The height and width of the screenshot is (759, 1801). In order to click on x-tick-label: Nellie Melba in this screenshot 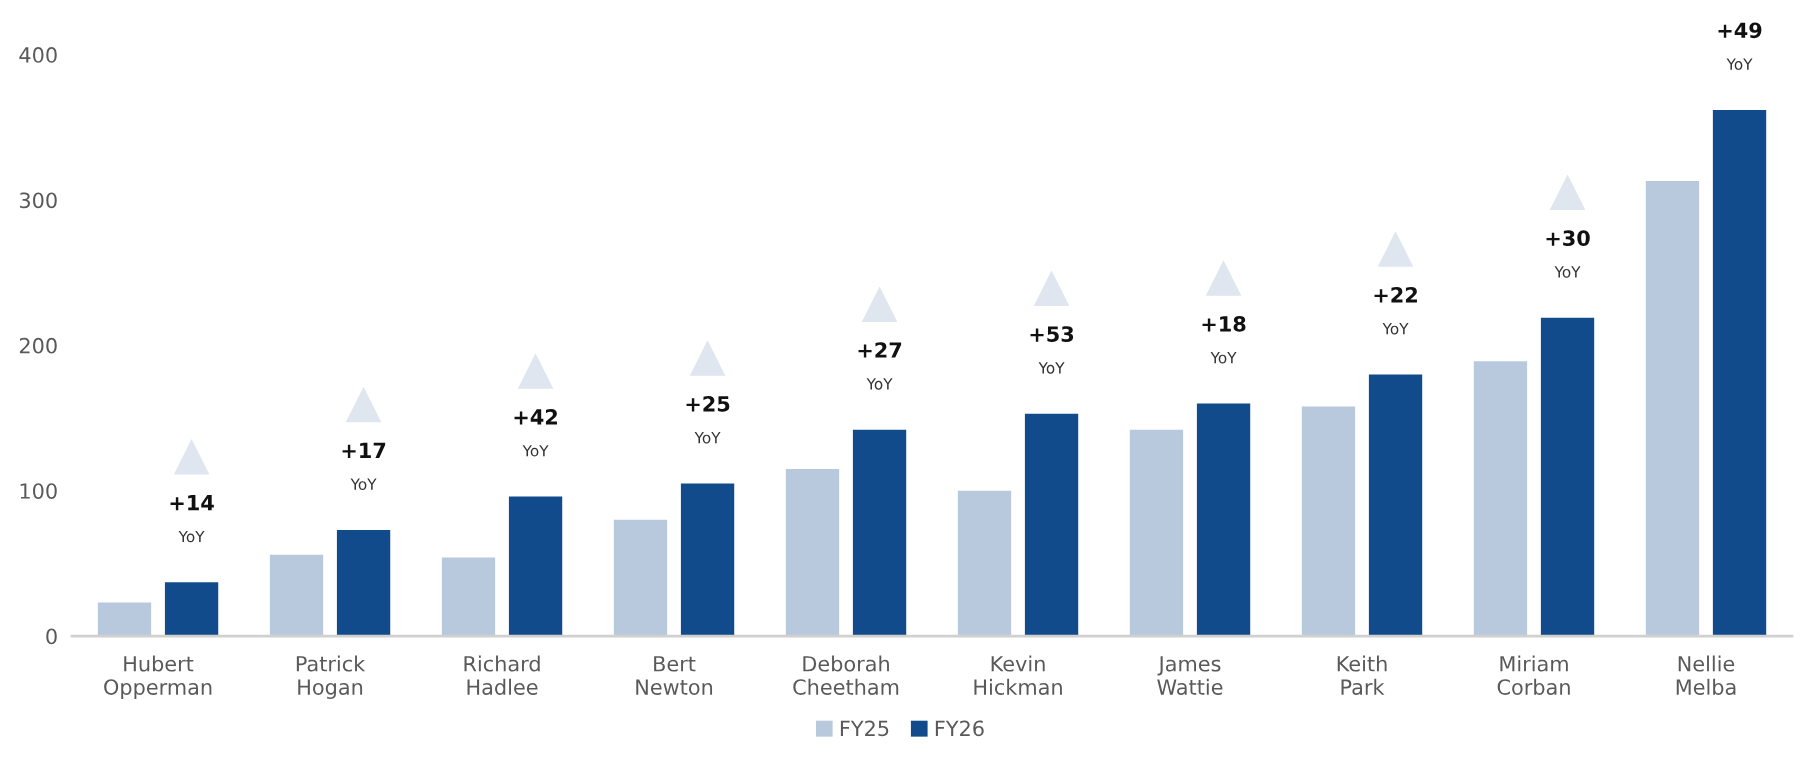, I will do `click(1706, 675)`.